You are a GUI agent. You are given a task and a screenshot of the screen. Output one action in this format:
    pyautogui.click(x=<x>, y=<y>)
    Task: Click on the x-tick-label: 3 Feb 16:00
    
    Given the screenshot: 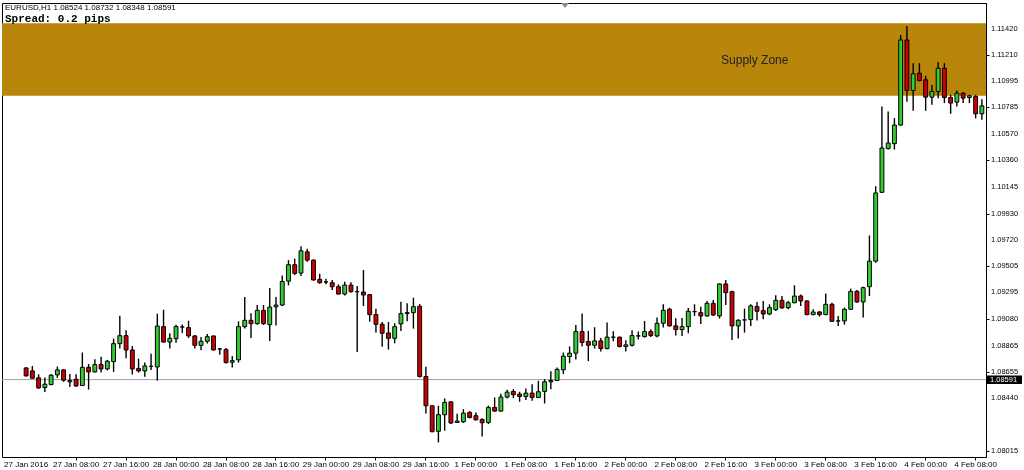 What is the action you would take?
    pyautogui.click(x=876, y=464)
    